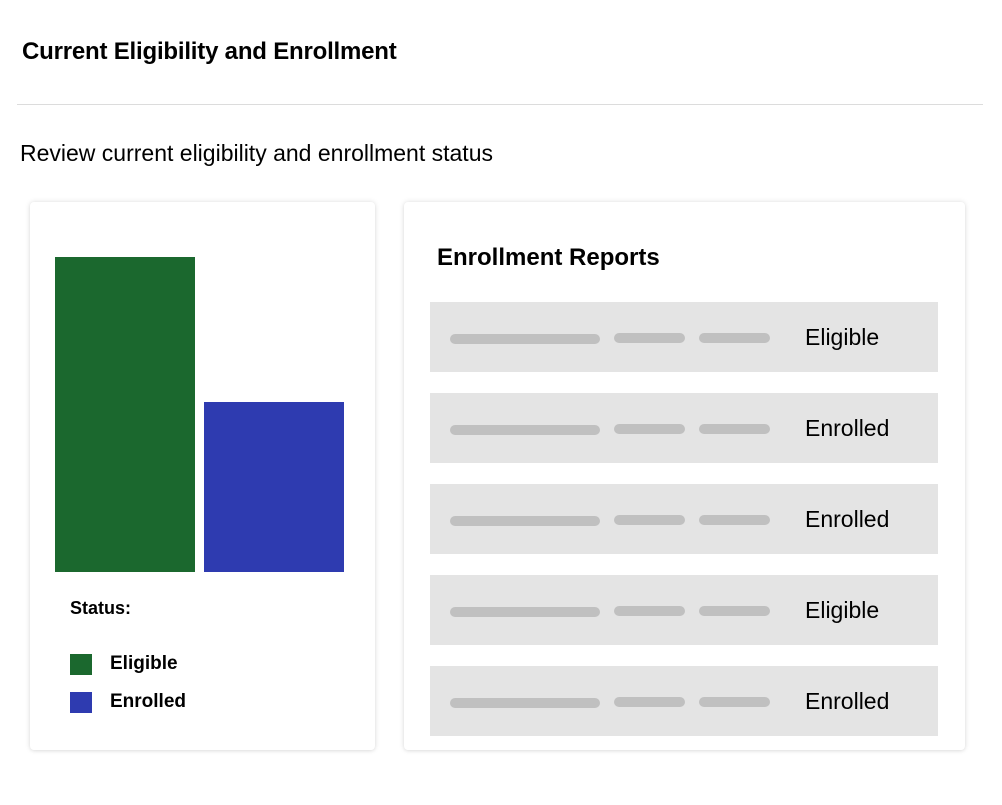  Describe the element at coordinates (274, 487) in the screenshot. I see `bar-enrolled` at that location.